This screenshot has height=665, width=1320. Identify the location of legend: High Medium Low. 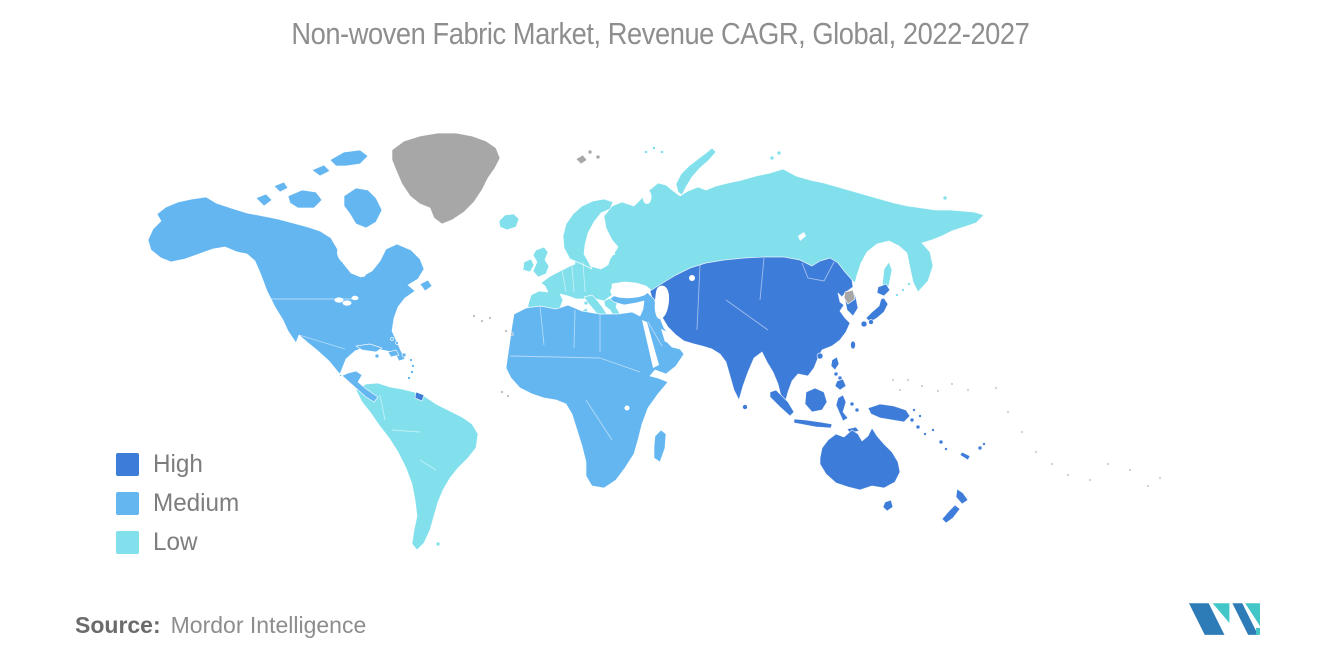
(179, 509).